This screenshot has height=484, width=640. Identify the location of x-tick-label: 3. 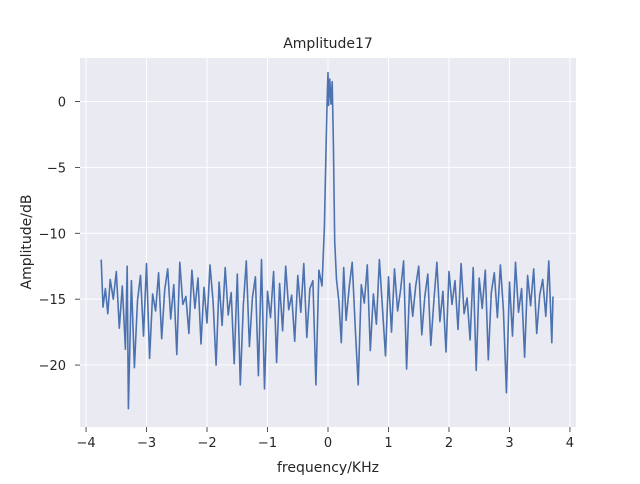
(509, 443).